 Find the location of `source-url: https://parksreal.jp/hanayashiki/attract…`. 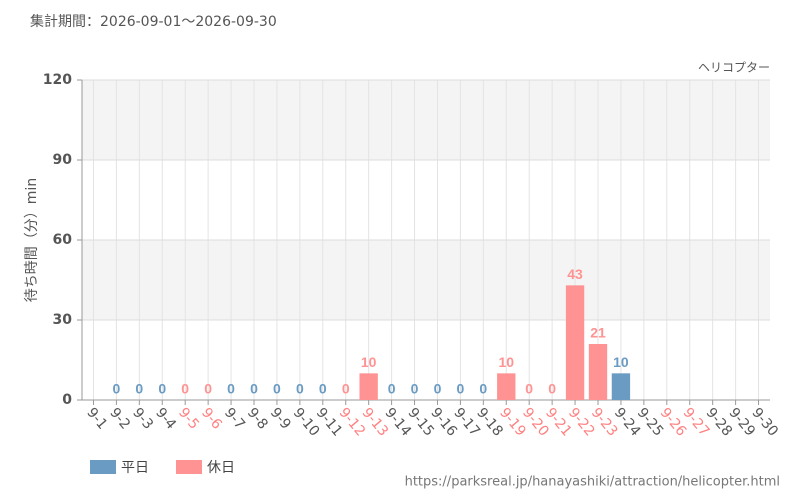

source-url: https://parksreal.jp/hanayashiki/attract… is located at coordinates (592, 482).